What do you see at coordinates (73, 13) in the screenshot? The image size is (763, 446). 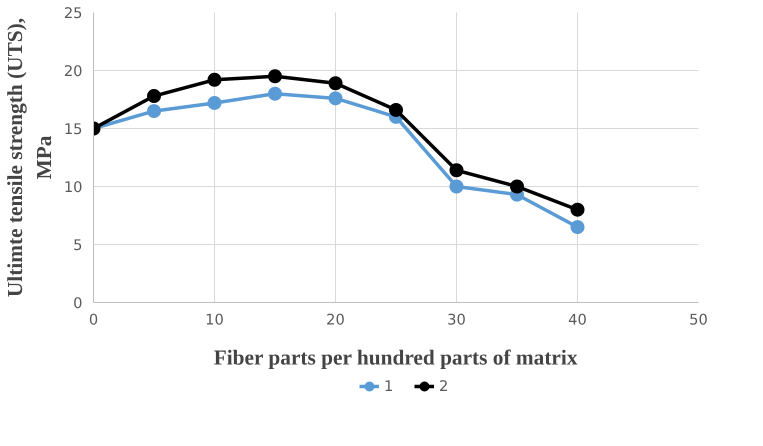 I see `y-tick-label: 25` at bounding box center [73, 13].